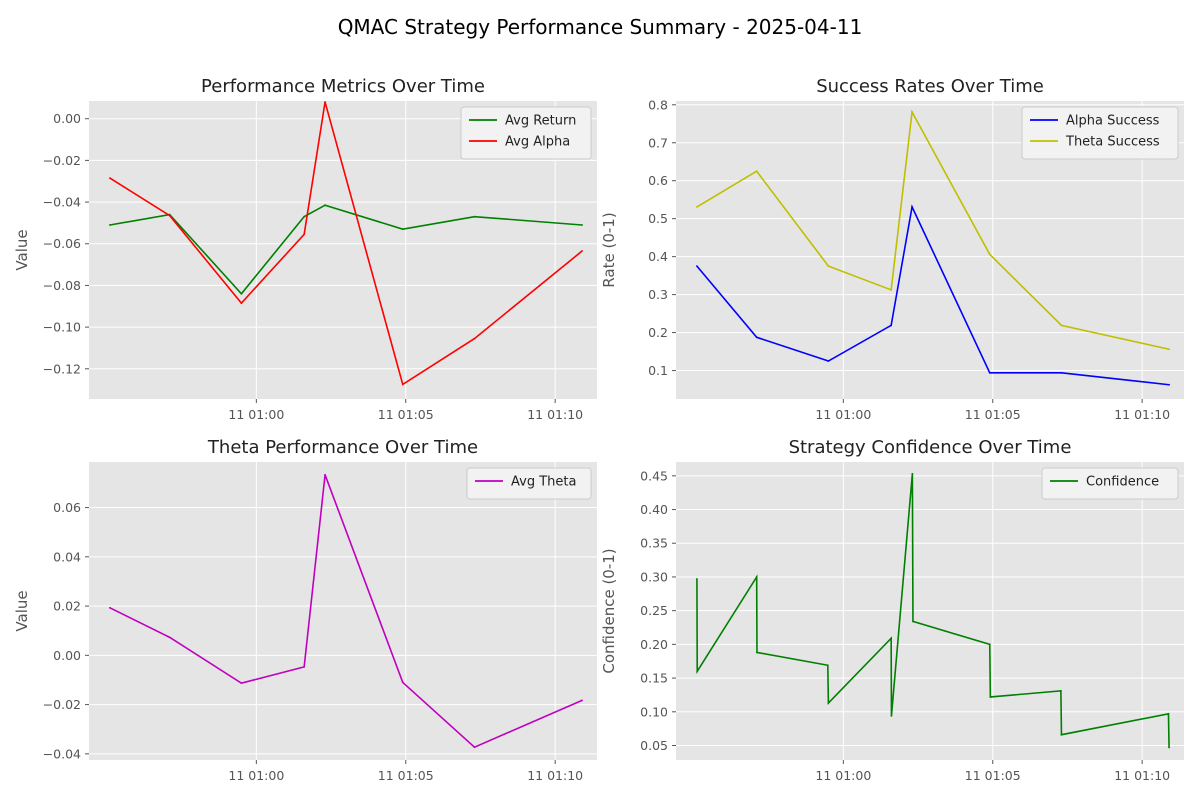 Image resolution: width=1200 pixels, height=800 pixels. I want to click on legend-label: Theta Success, so click(1112, 142).